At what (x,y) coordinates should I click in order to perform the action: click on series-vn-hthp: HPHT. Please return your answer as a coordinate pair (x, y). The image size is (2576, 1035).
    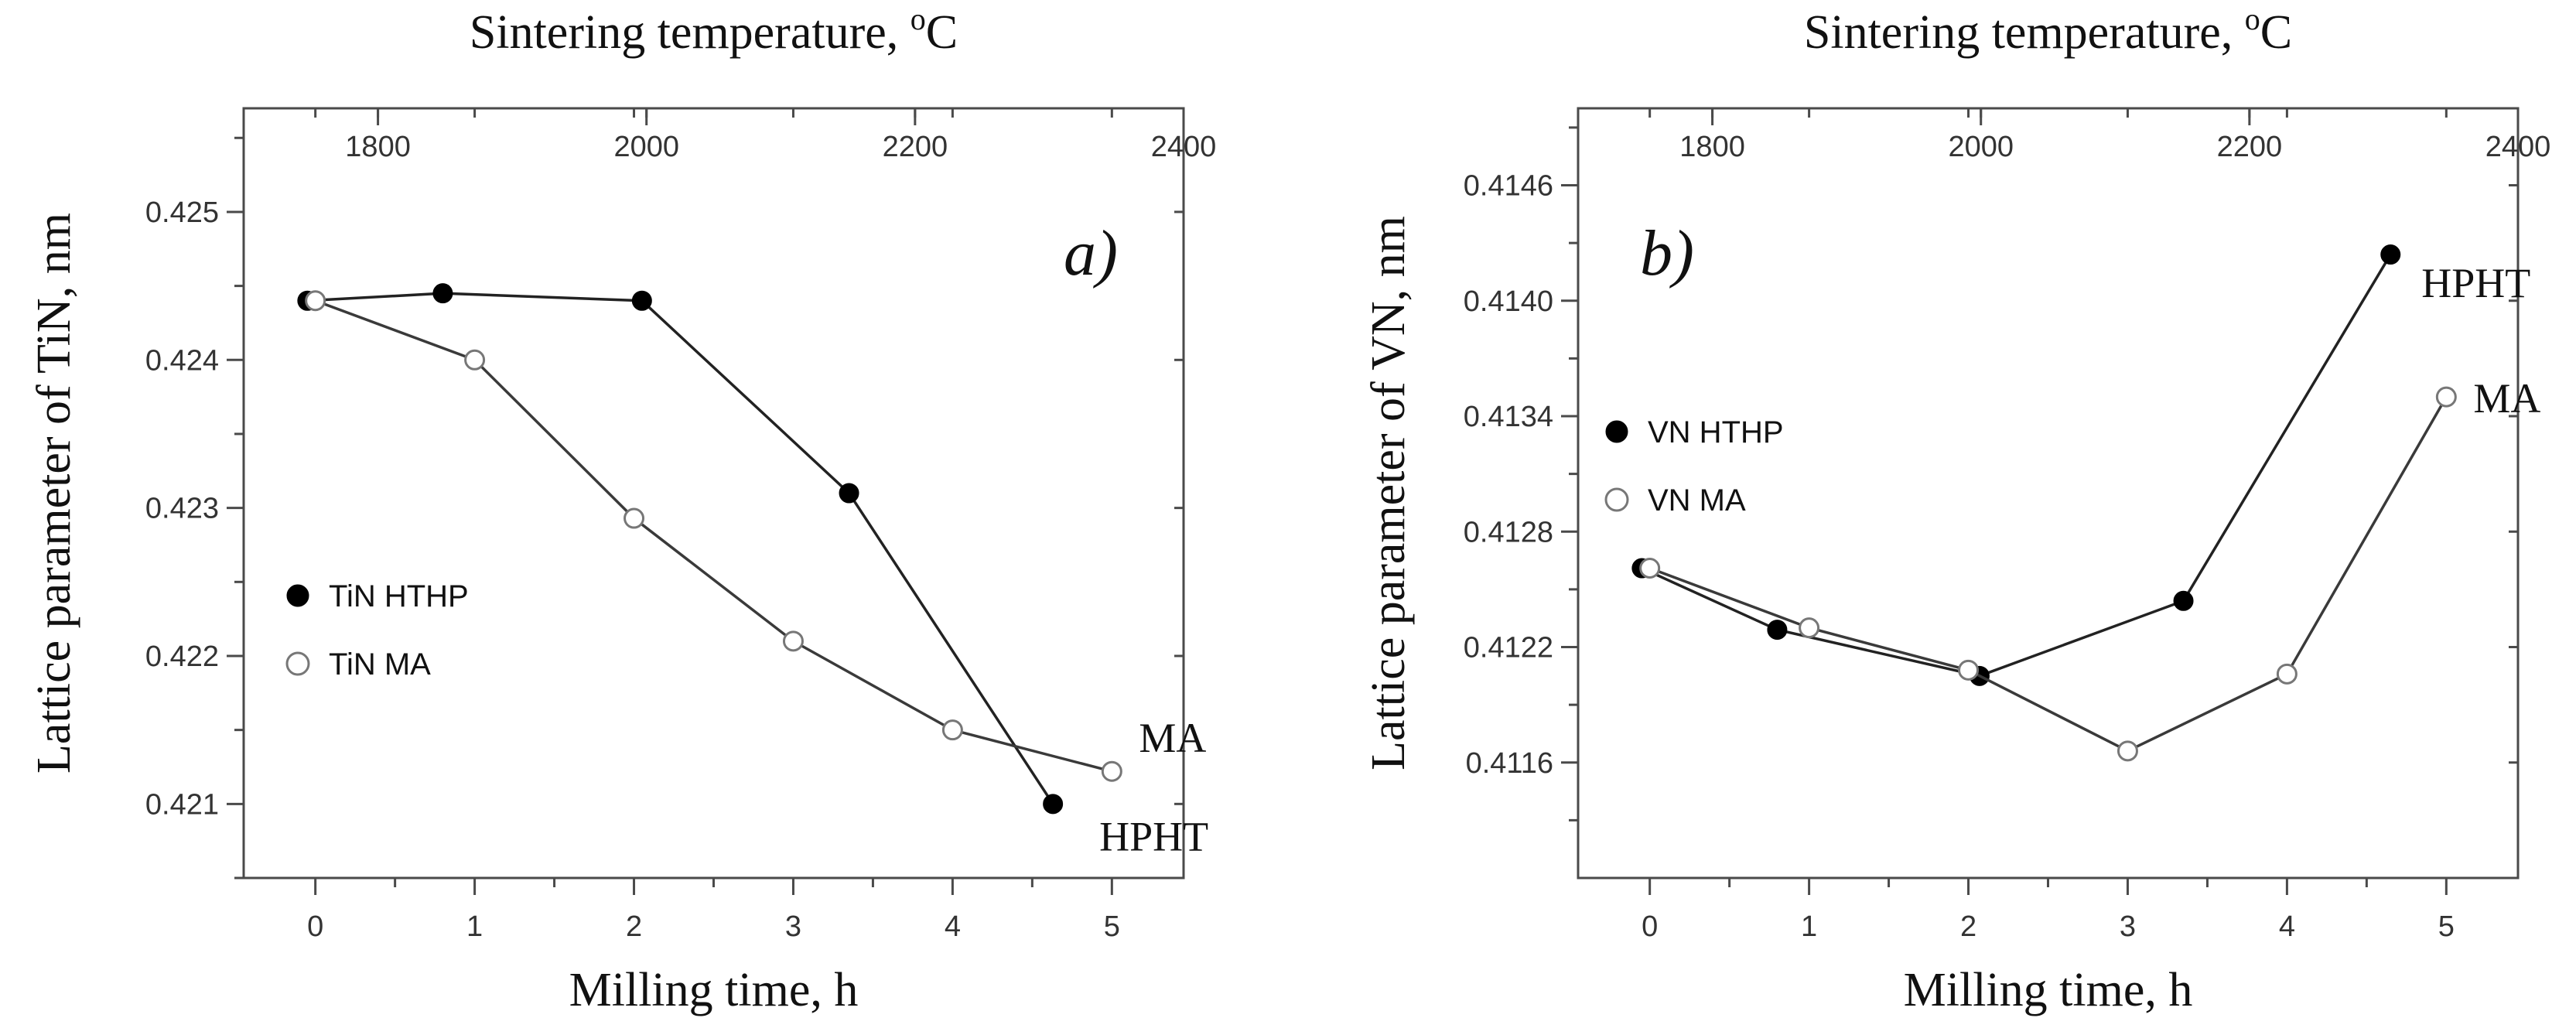
    Looking at the image, I should click on (2080, 465).